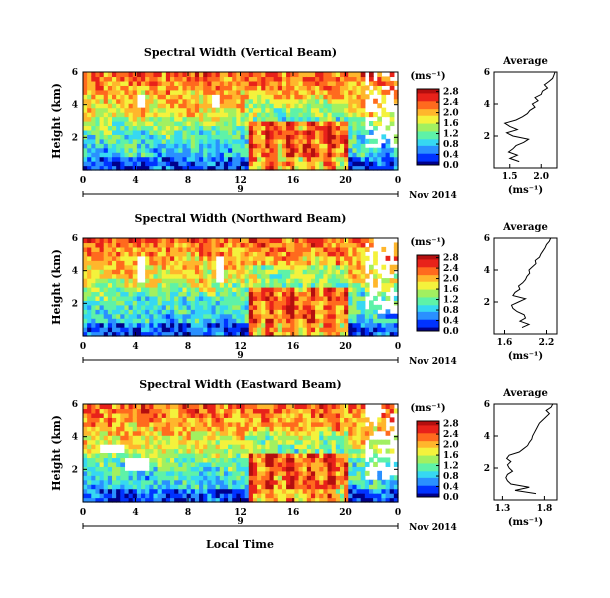 This screenshot has width=610, height=598. Describe the element at coordinates (398, 513) in the screenshot. I see `x-tick-label: 0` at that location.